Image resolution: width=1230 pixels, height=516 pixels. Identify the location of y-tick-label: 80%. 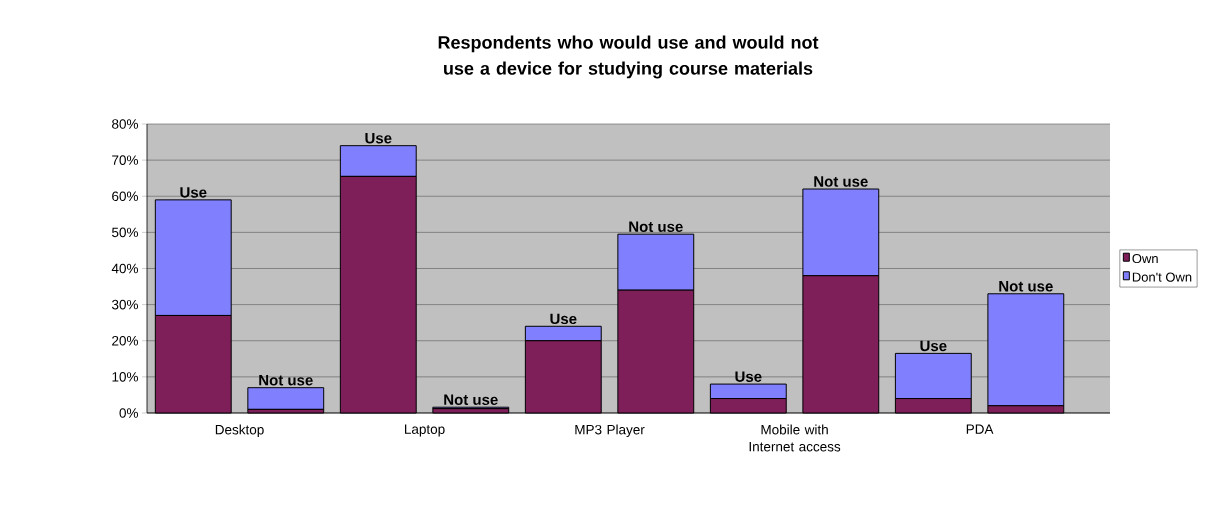
(125, 124).